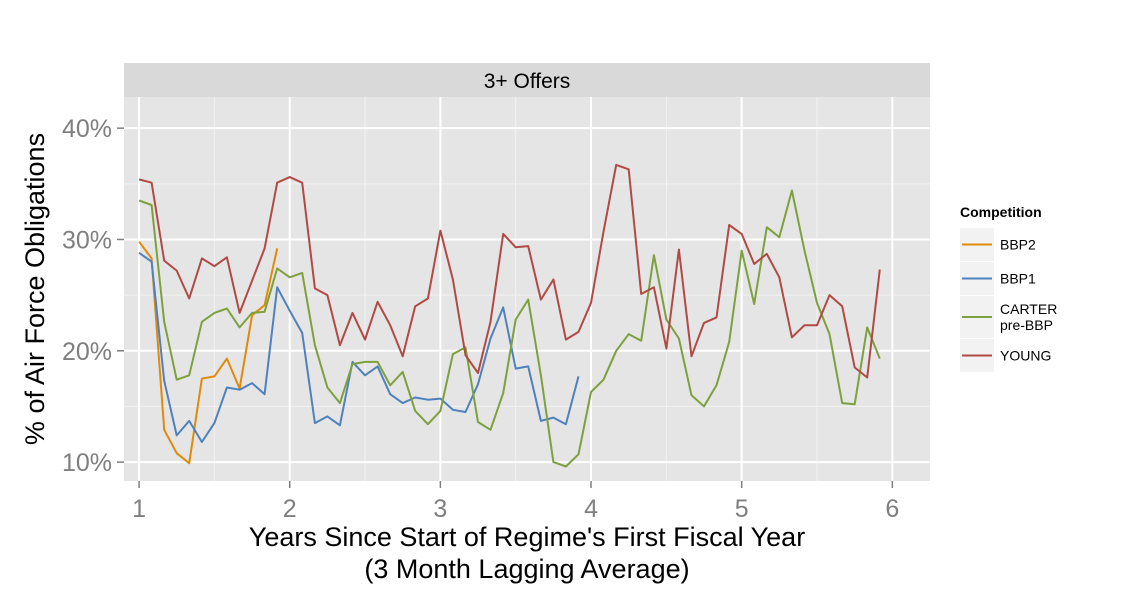 Image resolution: width=1125 pixels, height=600 pixels. What do you see at coordinates (139, 509) in the screenshot?
I see `x-tick-label: 1` at bounding box center [139, 509].